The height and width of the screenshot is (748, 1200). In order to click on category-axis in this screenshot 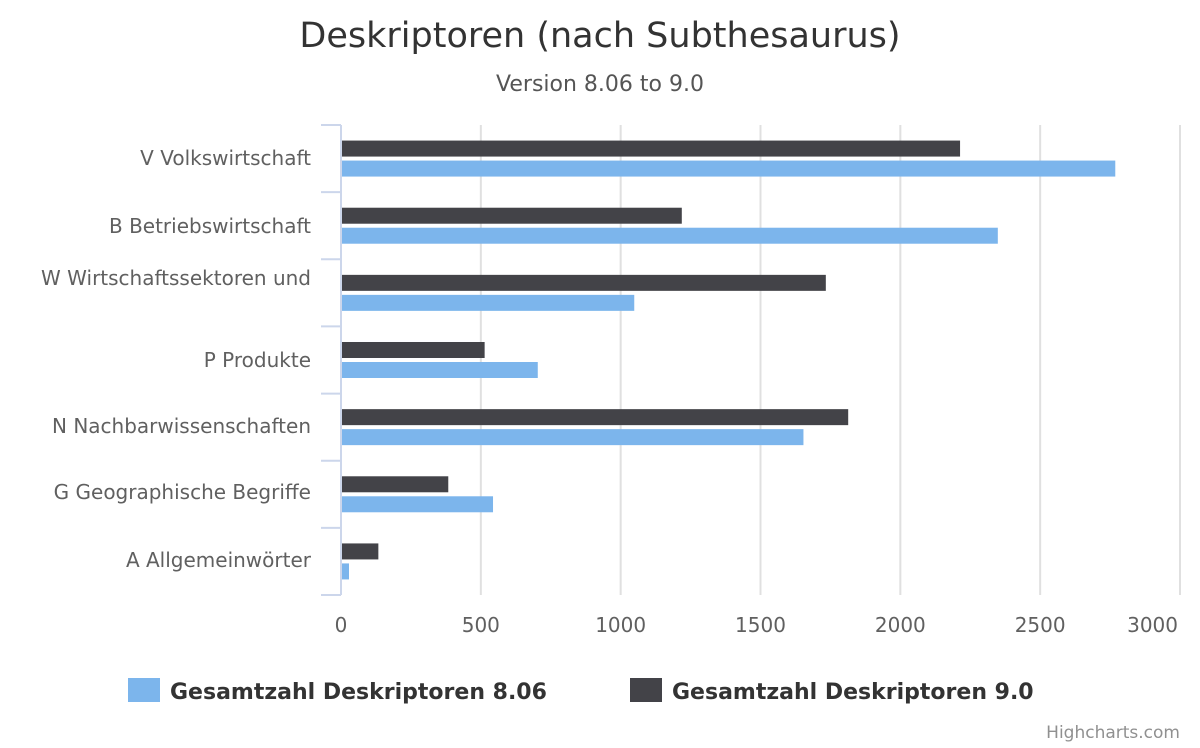, I will do `click(331, 360)`.